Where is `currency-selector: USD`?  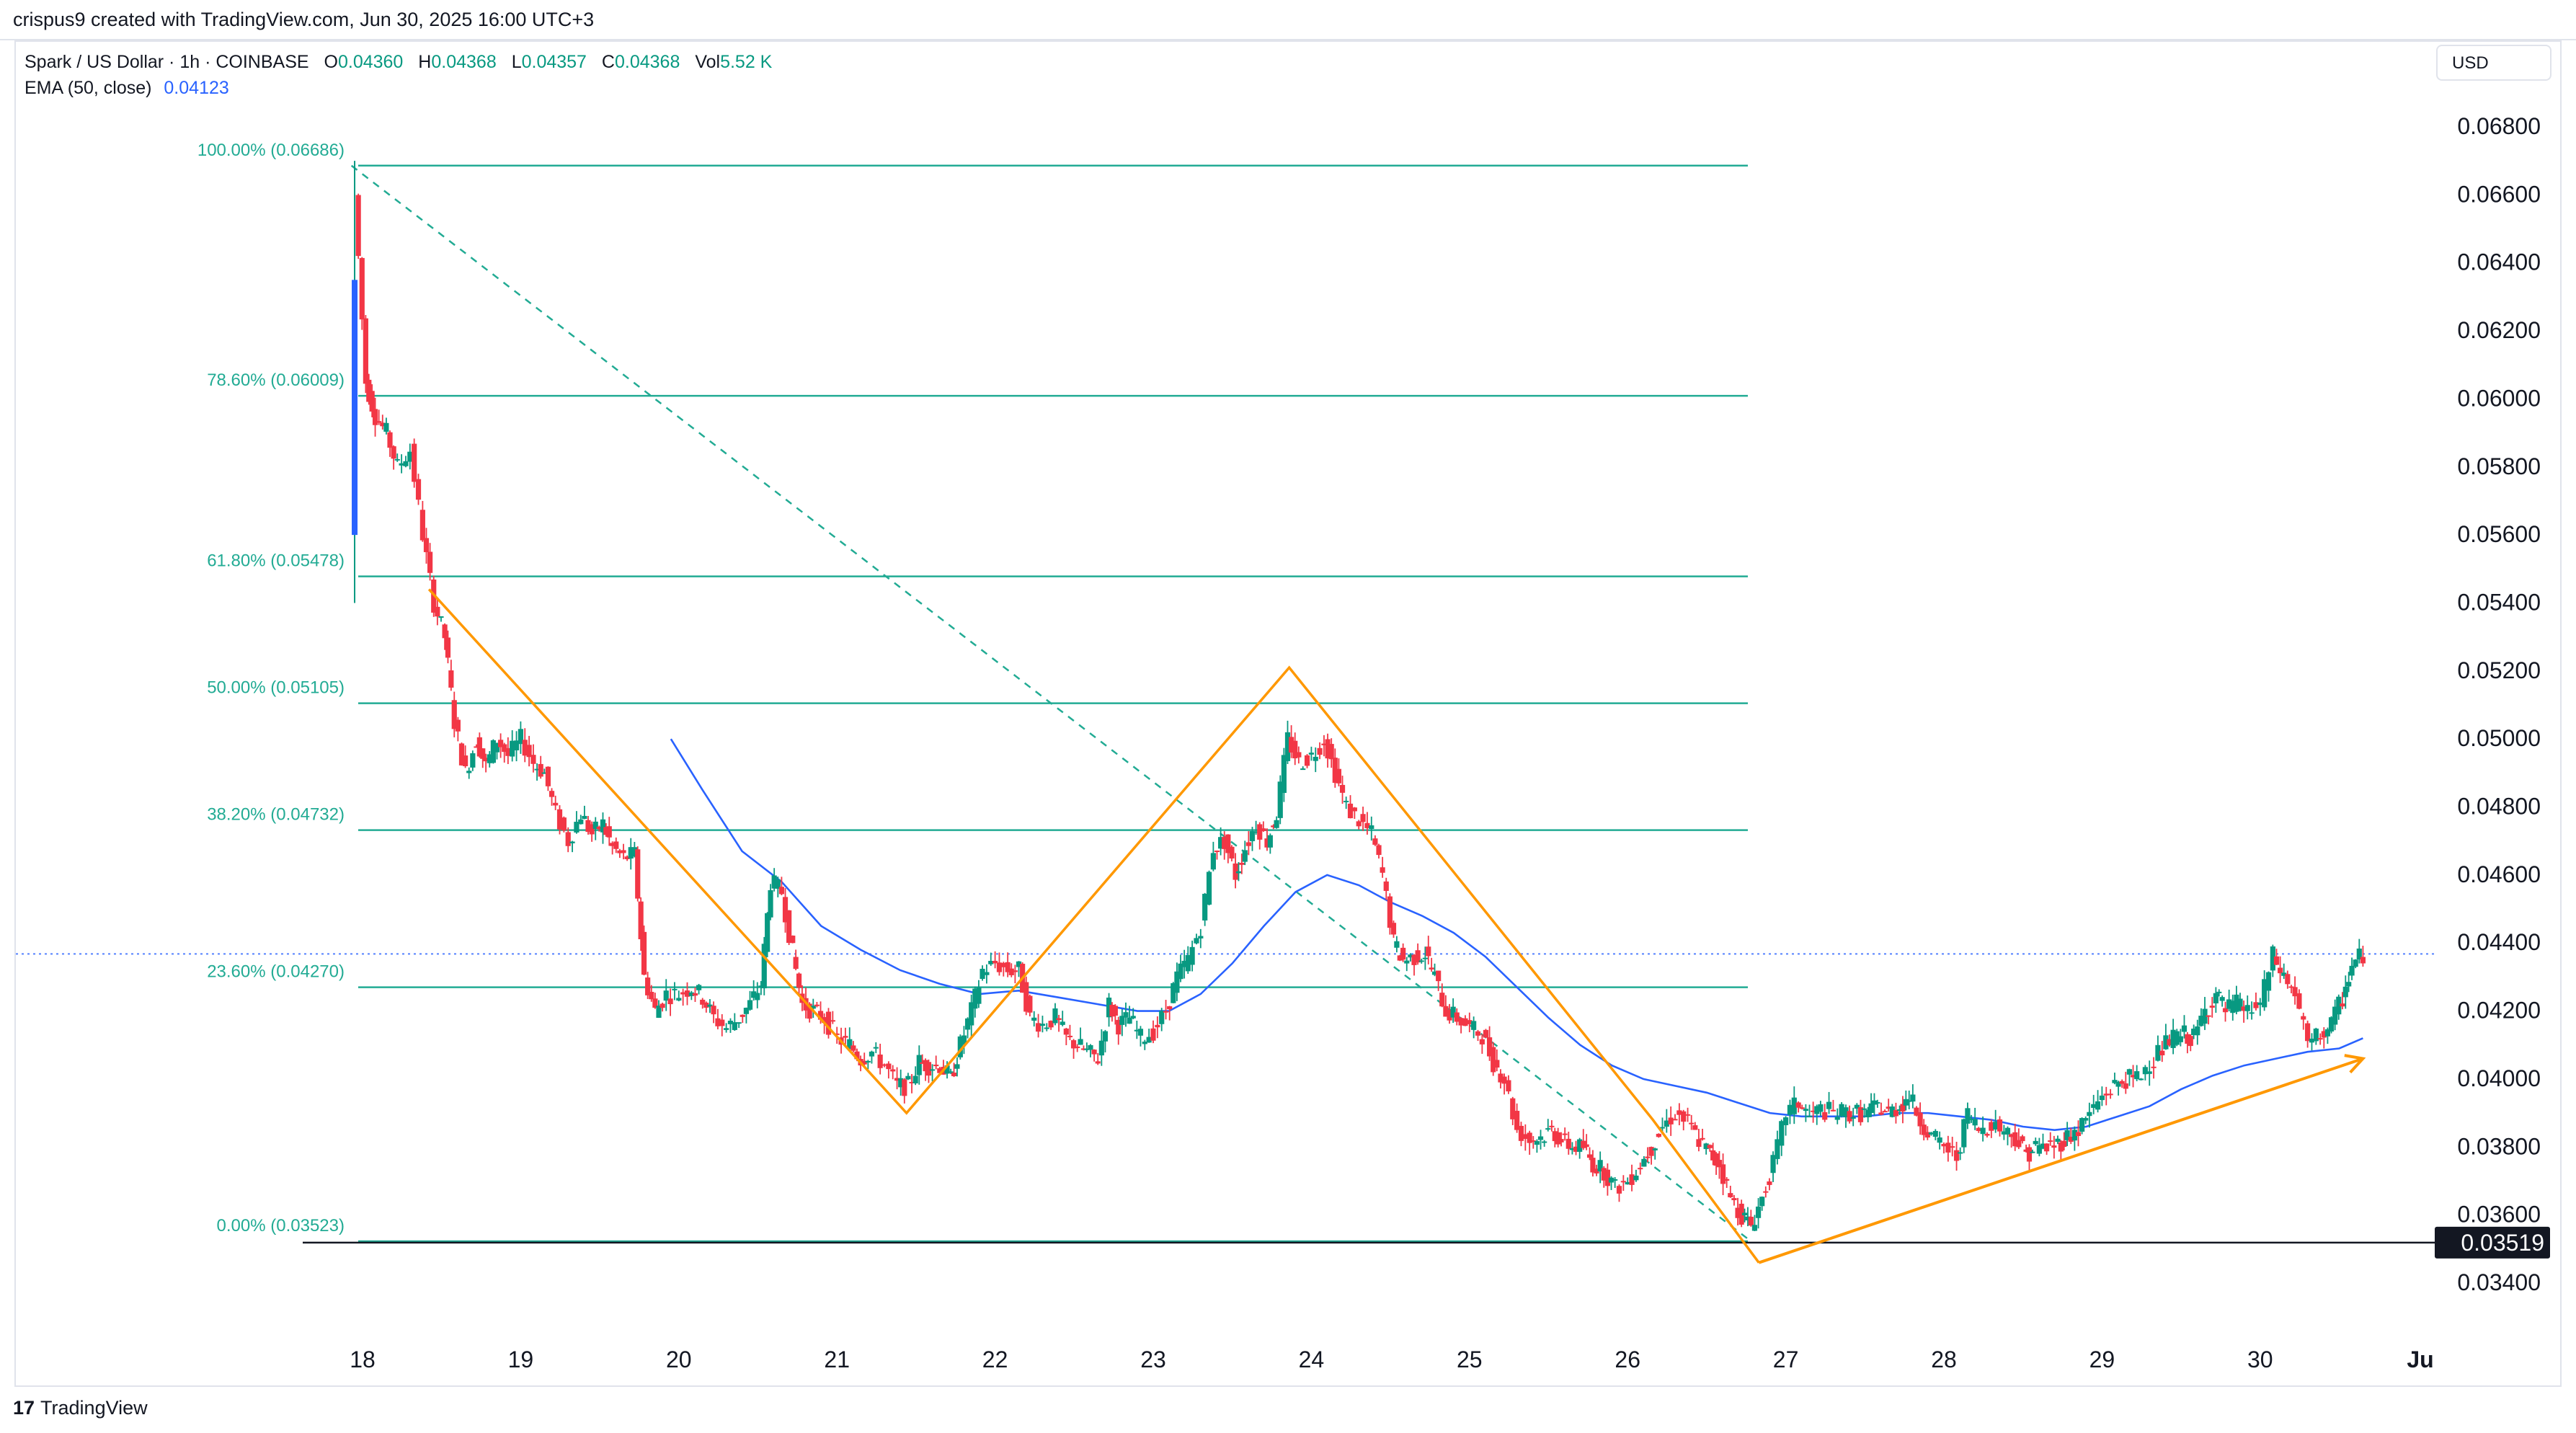
currency-selector: USD is located at coordinates (2493, 63).